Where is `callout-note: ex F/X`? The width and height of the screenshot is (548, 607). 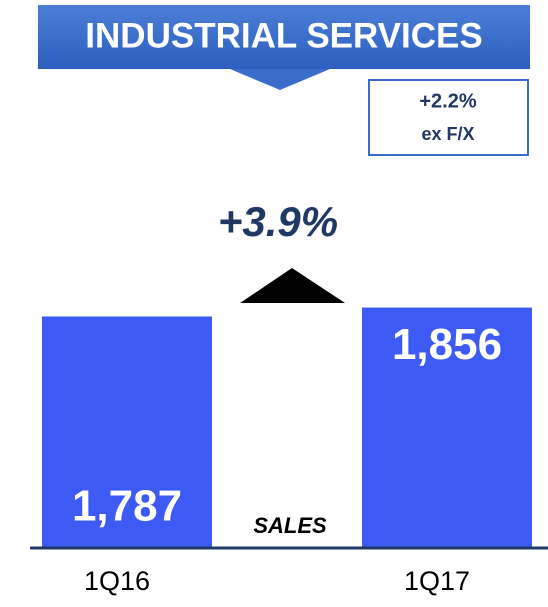
callout-note: ex F/X is located at coordinates (447, 134).